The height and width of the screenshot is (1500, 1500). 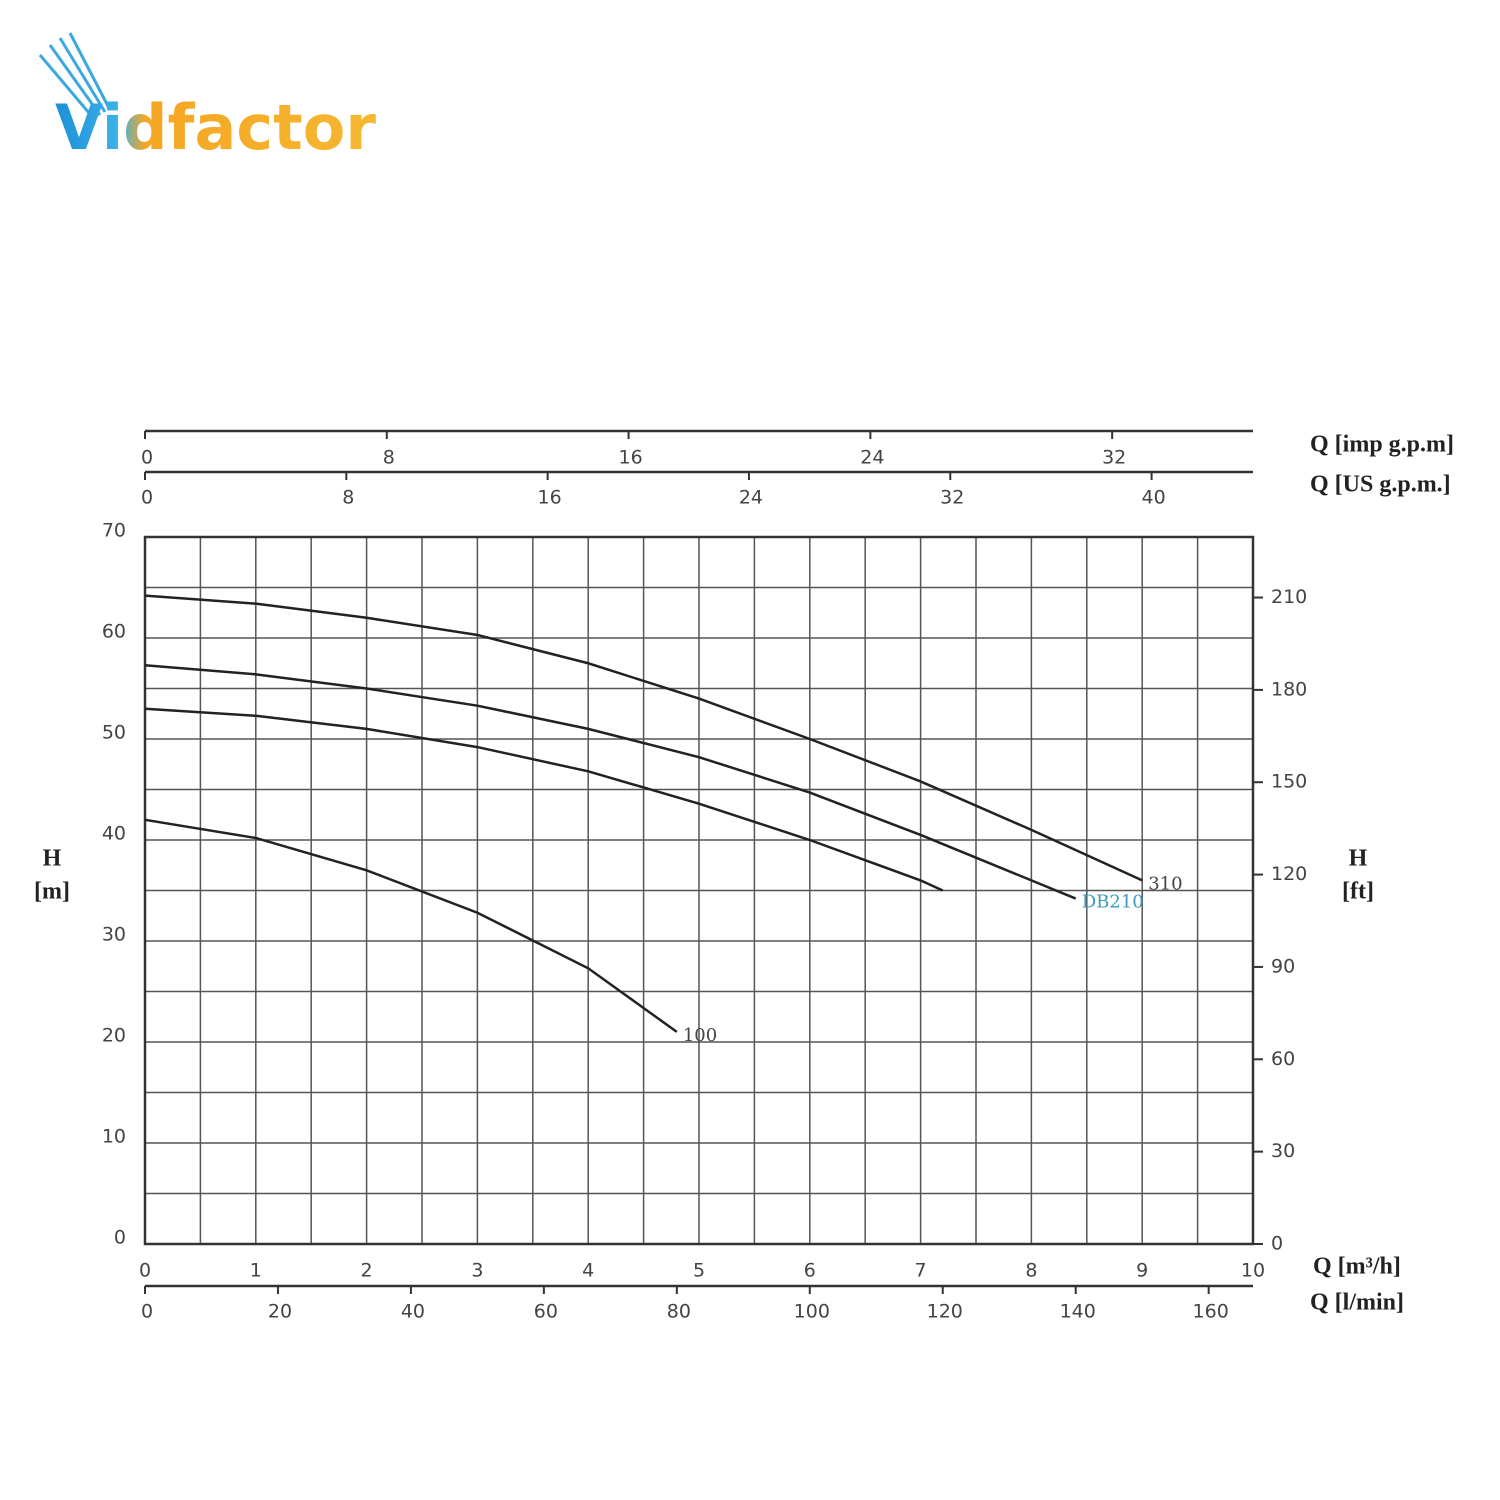 I want to click on y2-tick-label: 210, so click(x=1289, y=597).